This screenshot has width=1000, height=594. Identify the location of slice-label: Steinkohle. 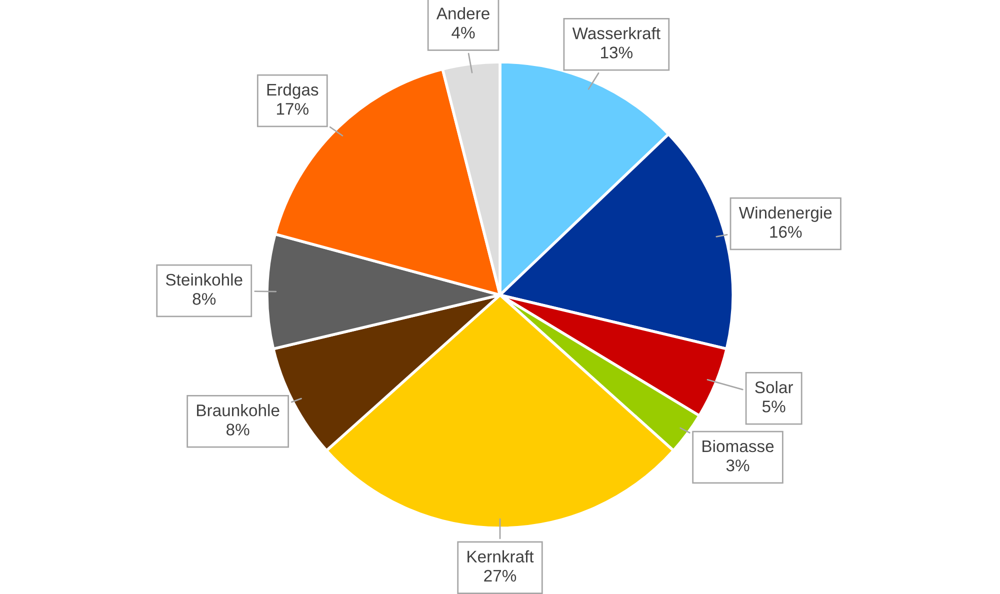
(204, 279).